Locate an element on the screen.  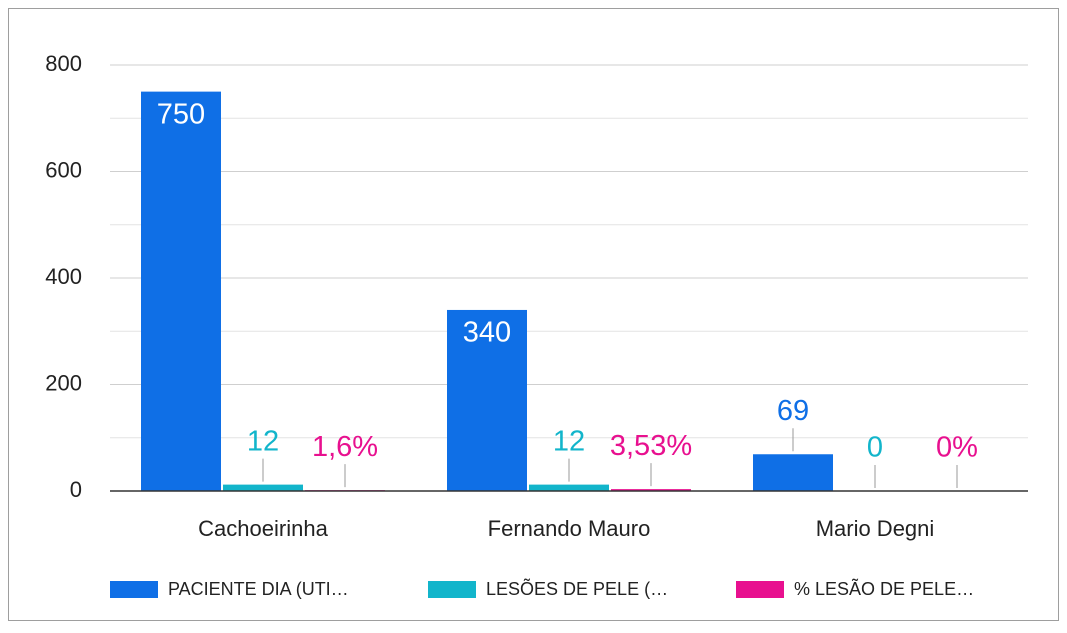
x-tick-label: Fernando Mauro is located at coordinates (569, 528).